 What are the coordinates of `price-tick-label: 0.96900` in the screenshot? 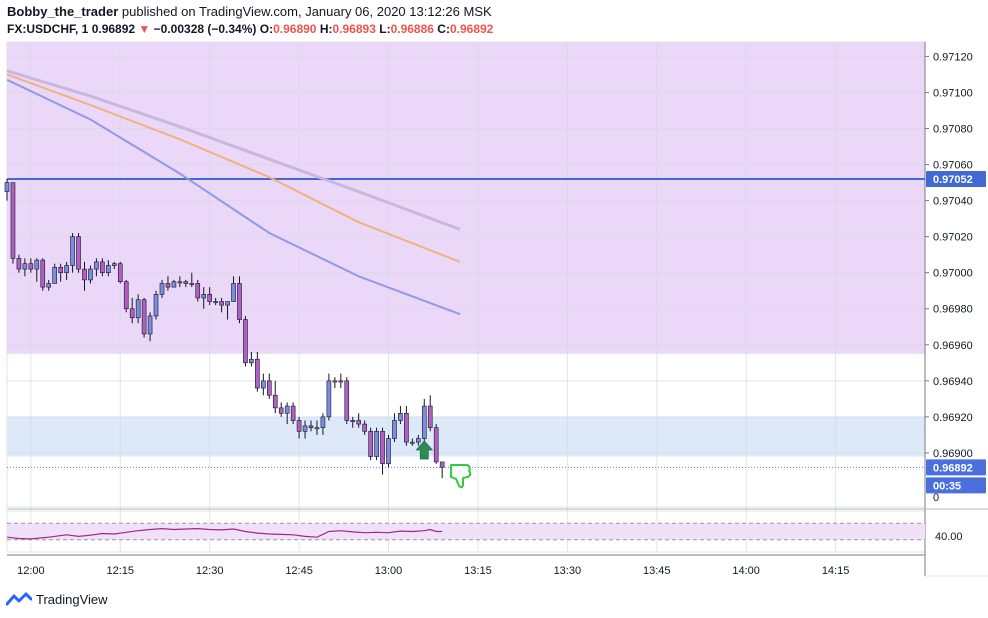 It's located at (953, 454).